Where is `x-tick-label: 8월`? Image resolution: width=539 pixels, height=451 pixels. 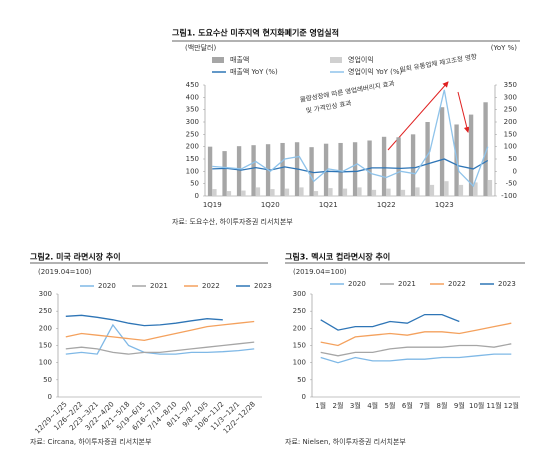 x-tick-label: 8월 is located at coordinates (442, 405).